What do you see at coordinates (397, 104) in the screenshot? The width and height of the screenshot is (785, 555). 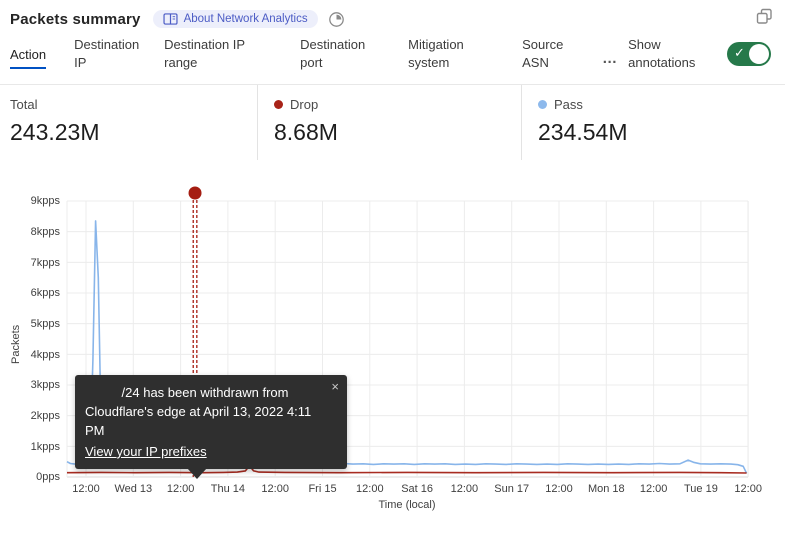 I see `stat-drop-label: Drop` at bounding box center [397, 104].